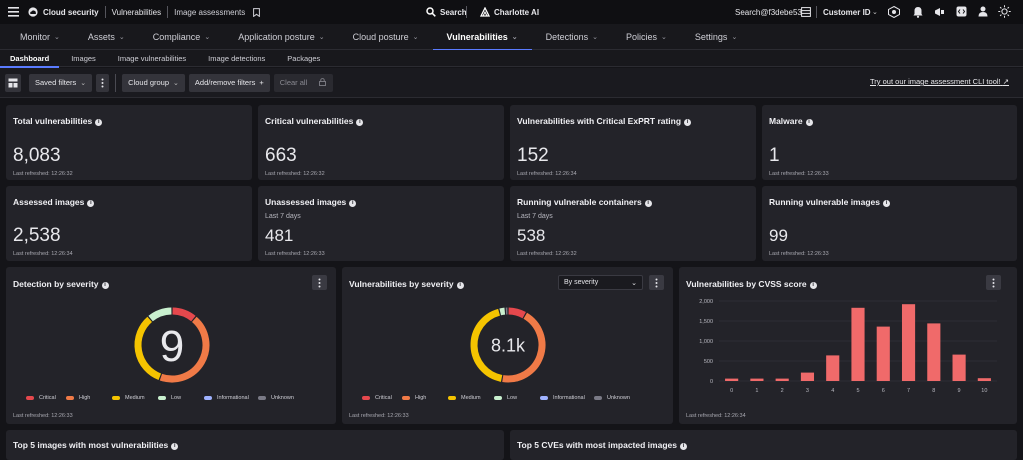  Describe the element at coordinates (939, 12) in the screenshot. I see `megaphone-icon` at that location.